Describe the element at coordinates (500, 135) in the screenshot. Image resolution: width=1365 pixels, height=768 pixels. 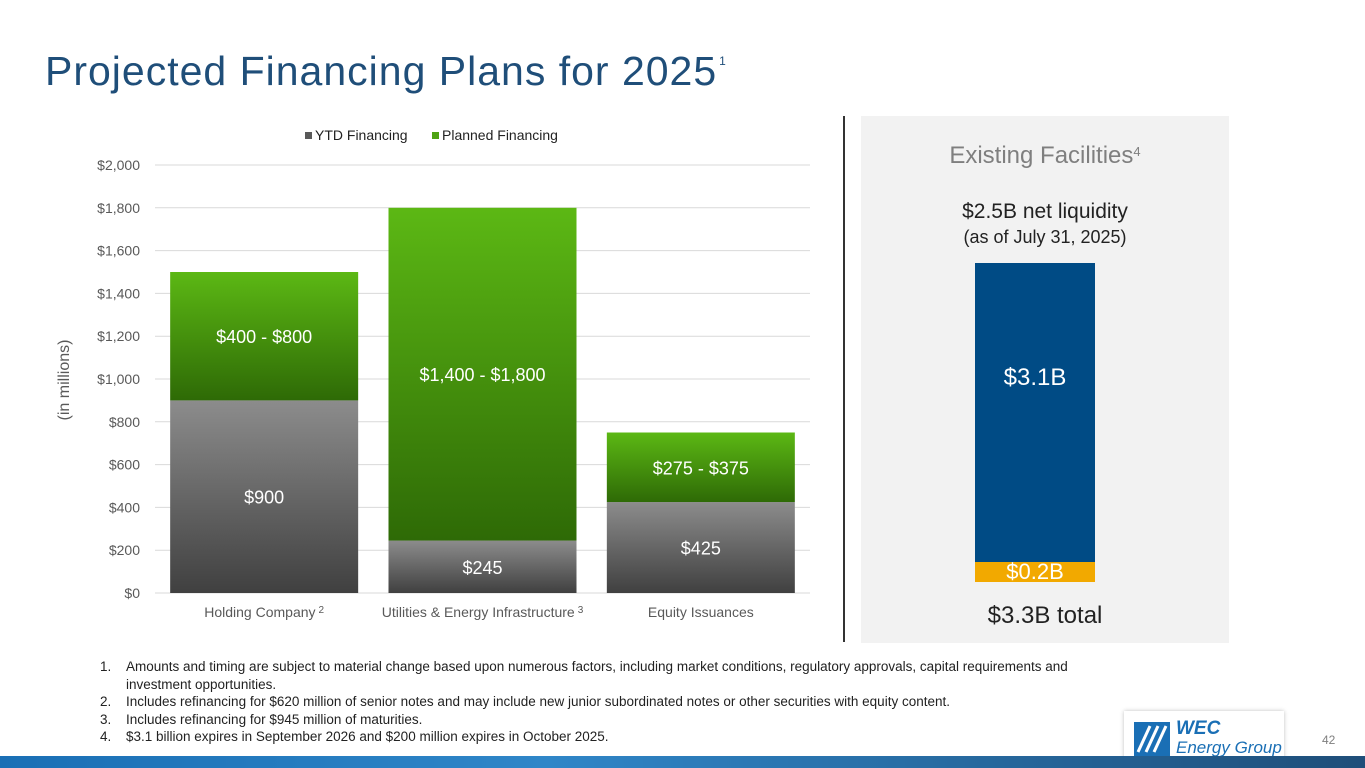
I see `legend-label: Planned Financing` at that location.